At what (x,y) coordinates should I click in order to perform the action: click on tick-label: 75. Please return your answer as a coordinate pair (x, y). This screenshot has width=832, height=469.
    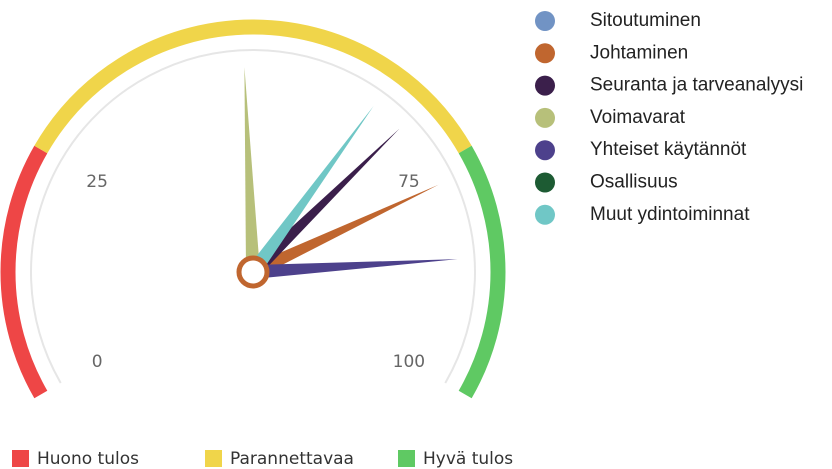
    Looking at the image, I should click on (409, 182).